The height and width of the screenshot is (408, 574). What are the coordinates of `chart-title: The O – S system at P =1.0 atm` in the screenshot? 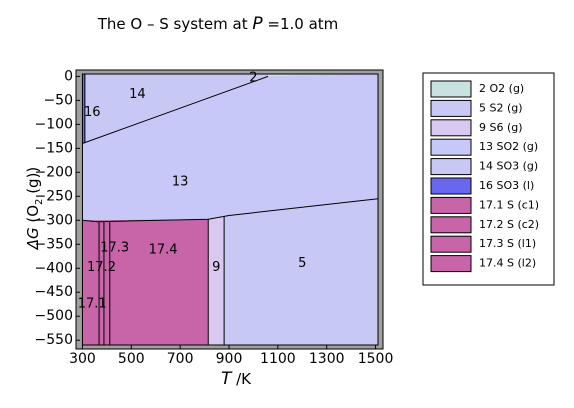 It's located at (218, 24).